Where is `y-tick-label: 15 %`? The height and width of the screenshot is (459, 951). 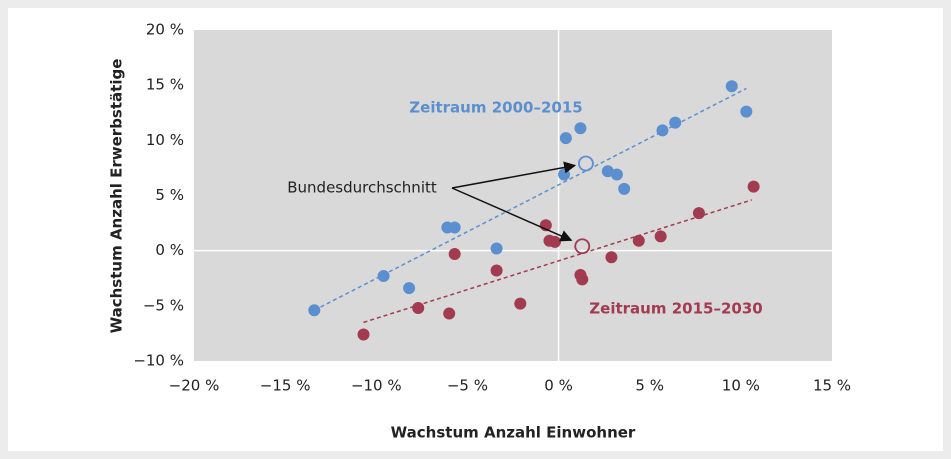
y-tick-label: 15 % is located at coordinates (165, 85).